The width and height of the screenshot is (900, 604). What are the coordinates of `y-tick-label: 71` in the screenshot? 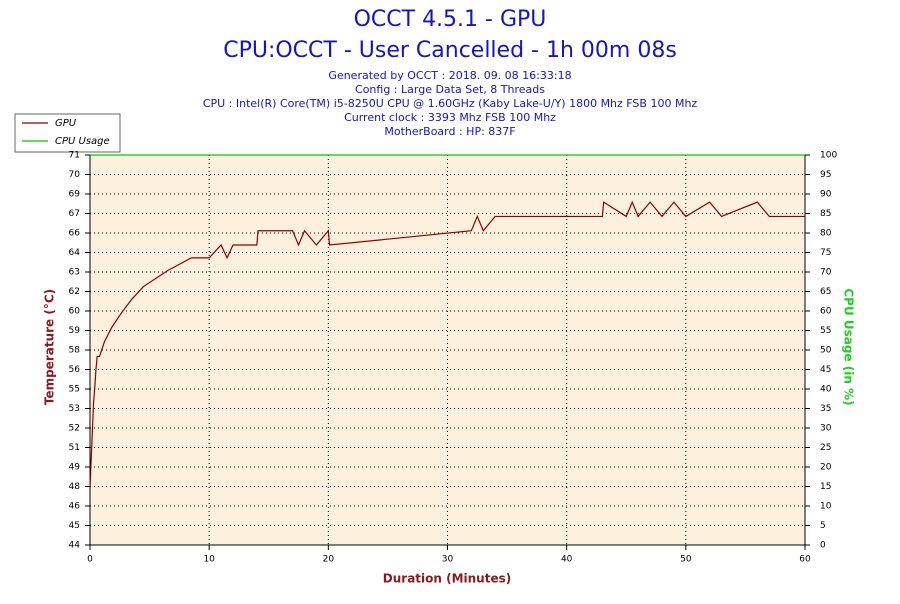 It's located at (74, 156).